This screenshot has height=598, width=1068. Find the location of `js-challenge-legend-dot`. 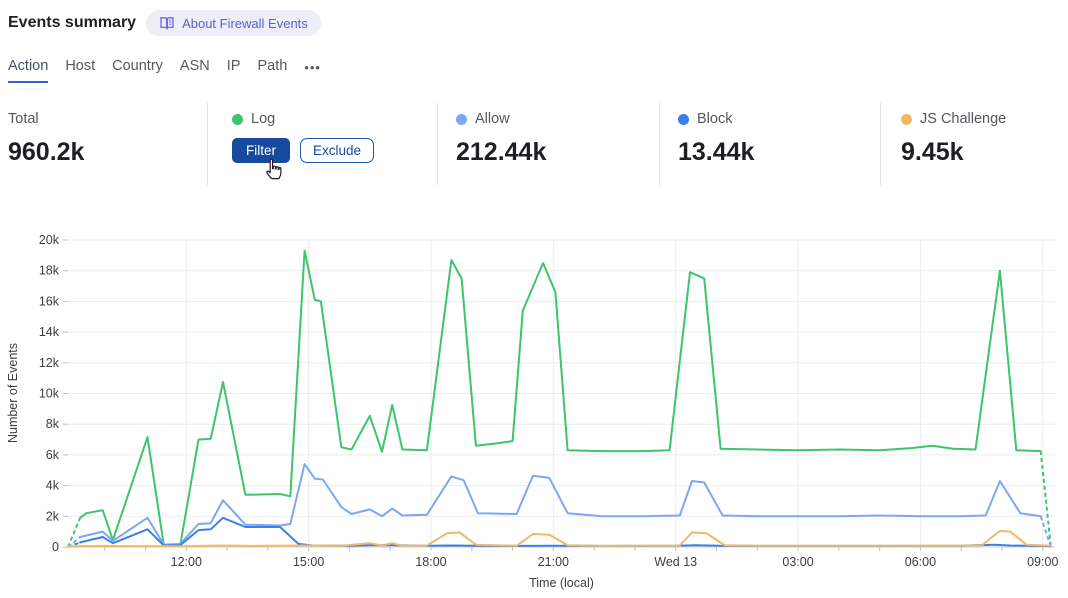

js-challenge-legend-dot is located at coordinates (906, 119).